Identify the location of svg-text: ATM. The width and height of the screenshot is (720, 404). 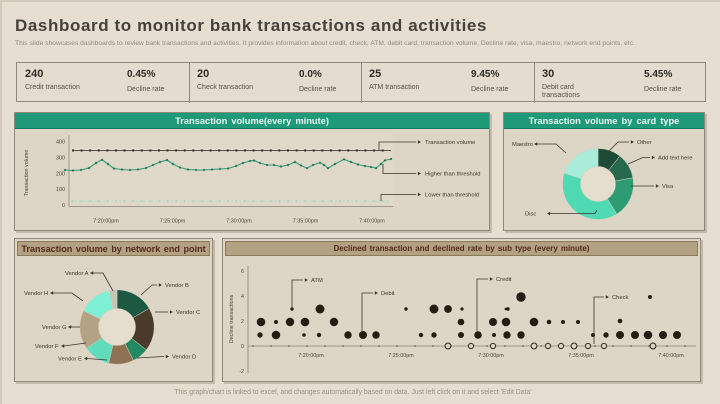
(317, 281).